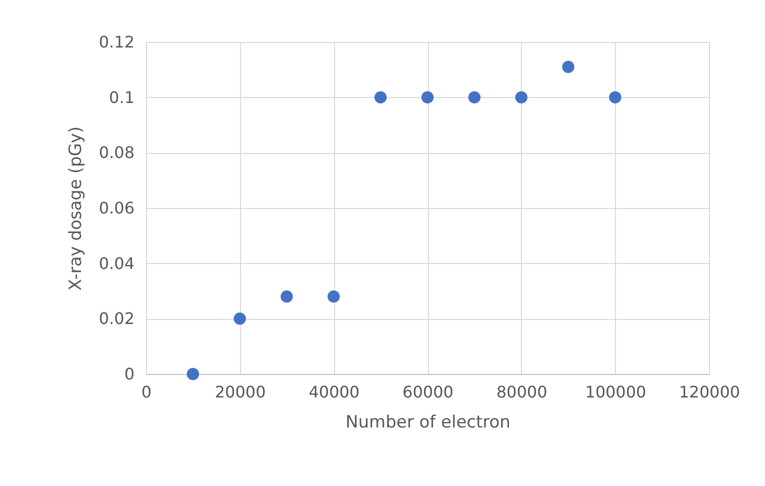 The image size is (765, 486). I want to click on y-tick-label: 0.1, so click(121, 97).